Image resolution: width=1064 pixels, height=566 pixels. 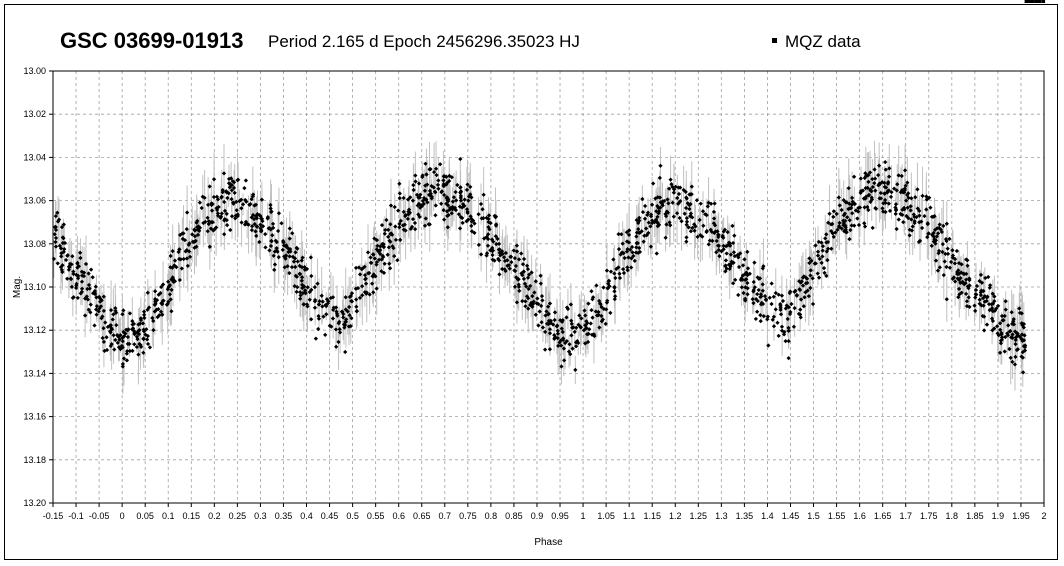 What do you see at coordinates (1021, 516) in the screenshot?
I see `x-tick-label: 1.95` at bounding box center [1021, 516].